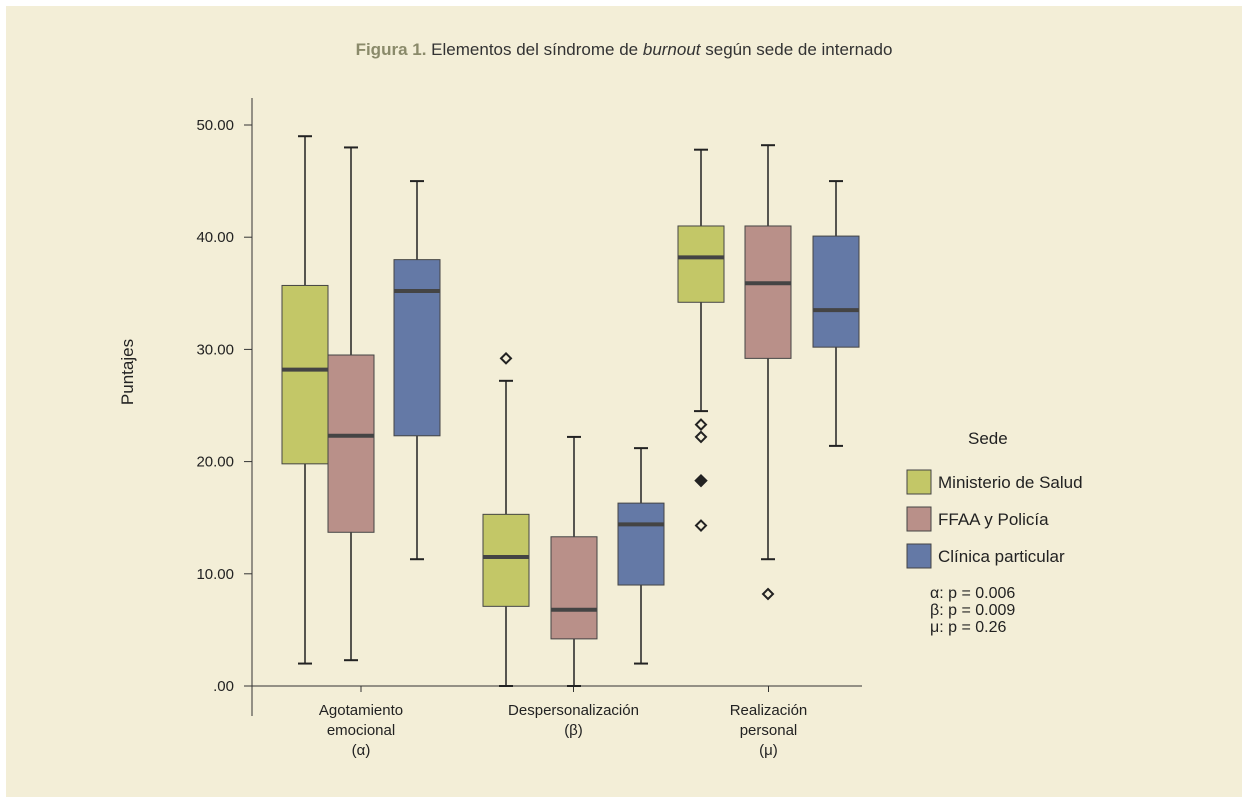 This screenshot has width=1248, height=803. I want to click on y-tick-label: 50.00, so click(215, 125).